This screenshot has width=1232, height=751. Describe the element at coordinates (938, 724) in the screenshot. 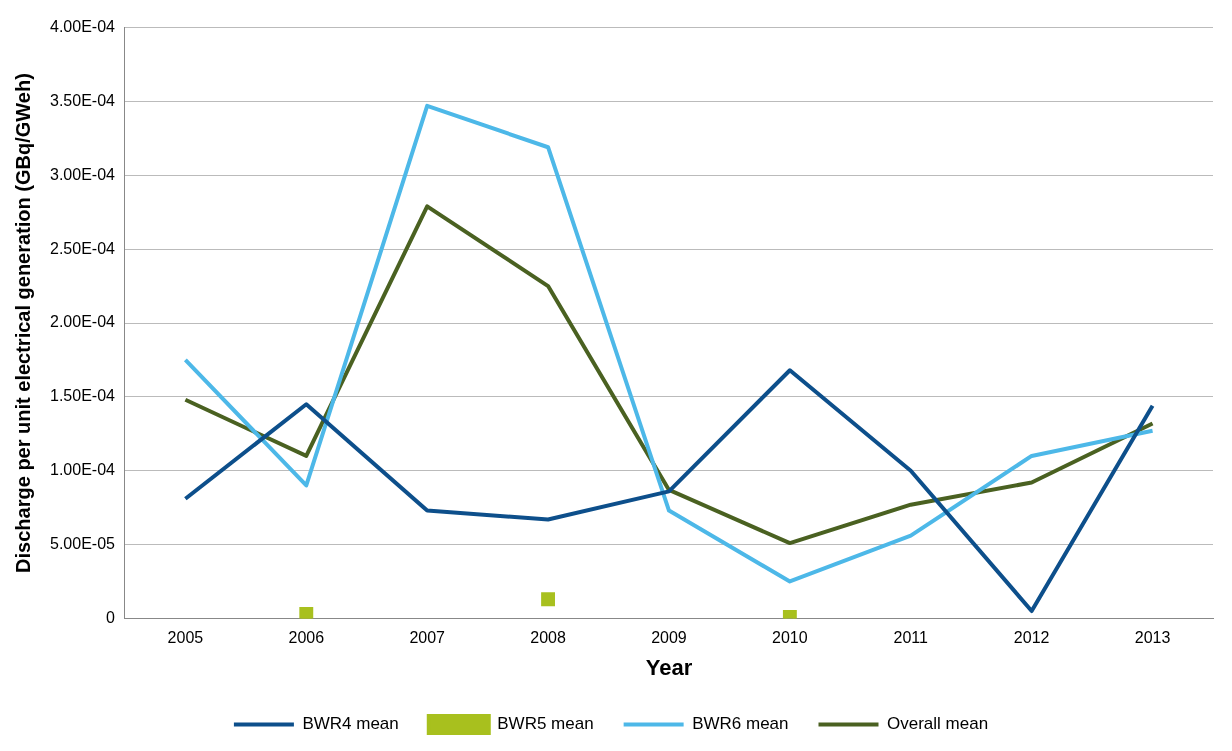

I see `legend-label: Overall mean` at that location.